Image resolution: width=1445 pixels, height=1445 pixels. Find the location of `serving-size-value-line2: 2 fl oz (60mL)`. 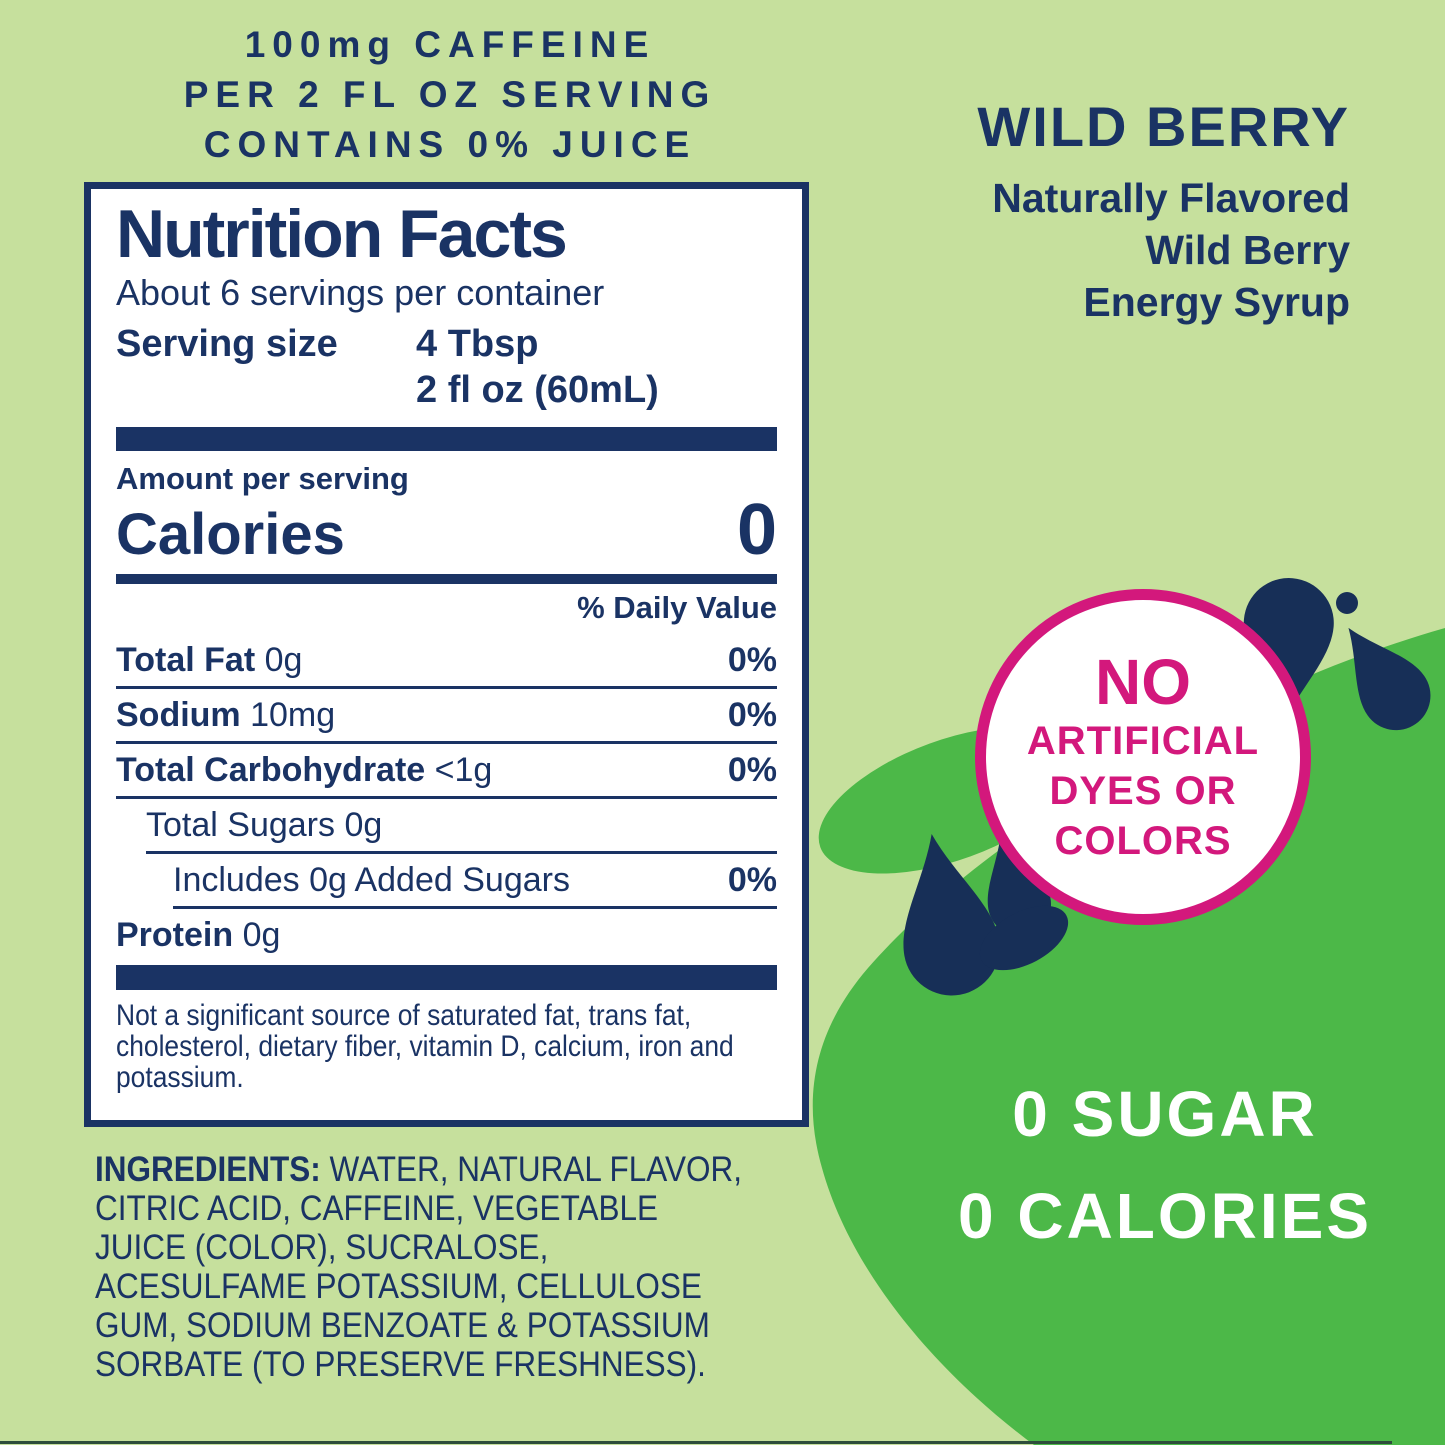

serving-size-value-line2: 2 fl oz (60mL) is located at coordinates (537, 390).